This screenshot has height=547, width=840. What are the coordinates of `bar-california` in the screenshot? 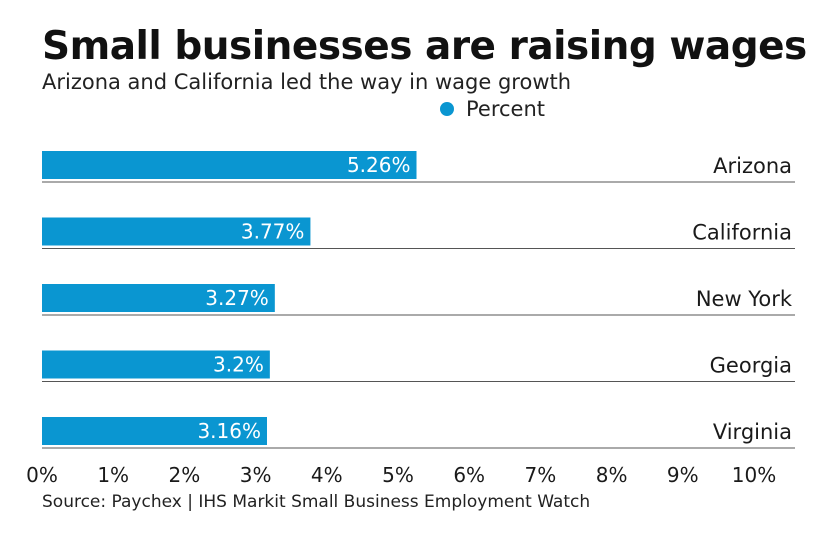 It's located at (176, 231).